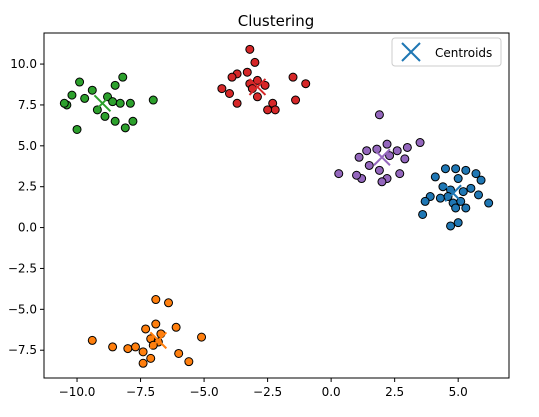  I want to click on legend-label: Centroids, so click(463, 53).